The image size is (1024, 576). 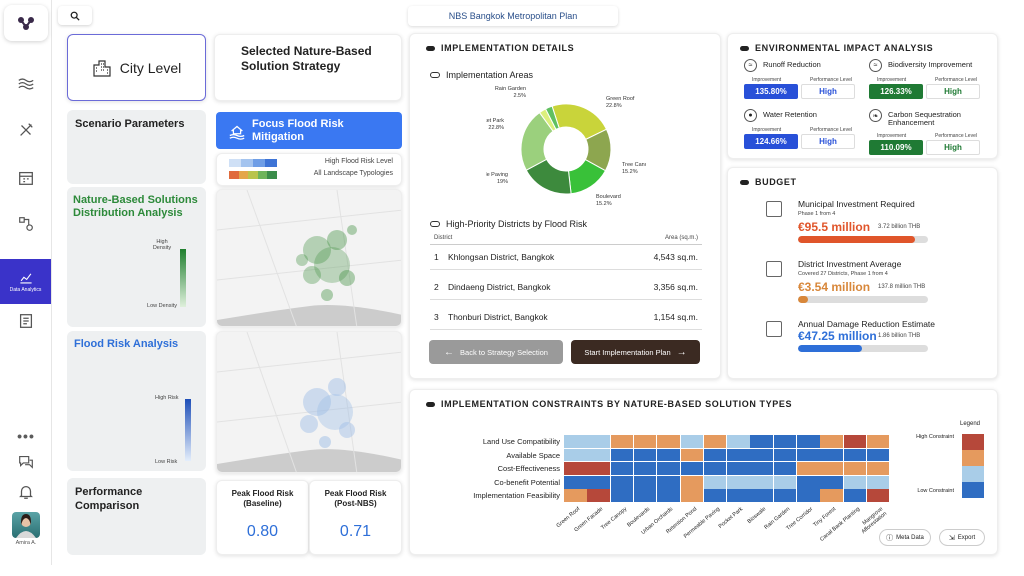 I want to click on environmental-header: ENVIRONMENTAL IMPACT ANALYSIS, so click(x=836, y=48).